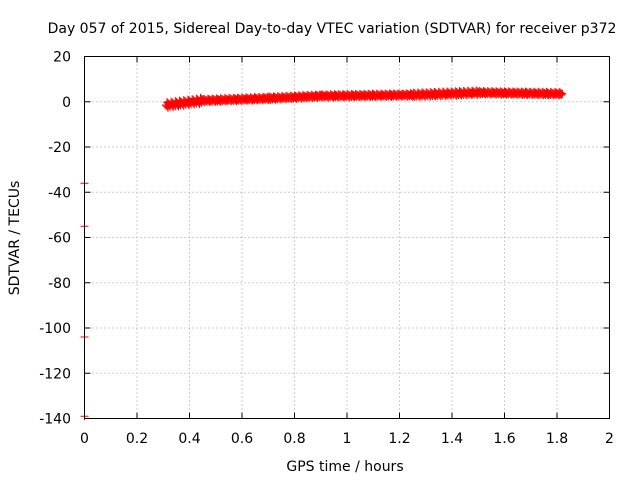 The width and height of the screenshot is (640, 480). What do you see at coordinates (347, 439) in the screenshot?
I see `x-tick-label: 1` at bounding box center [347, 439].